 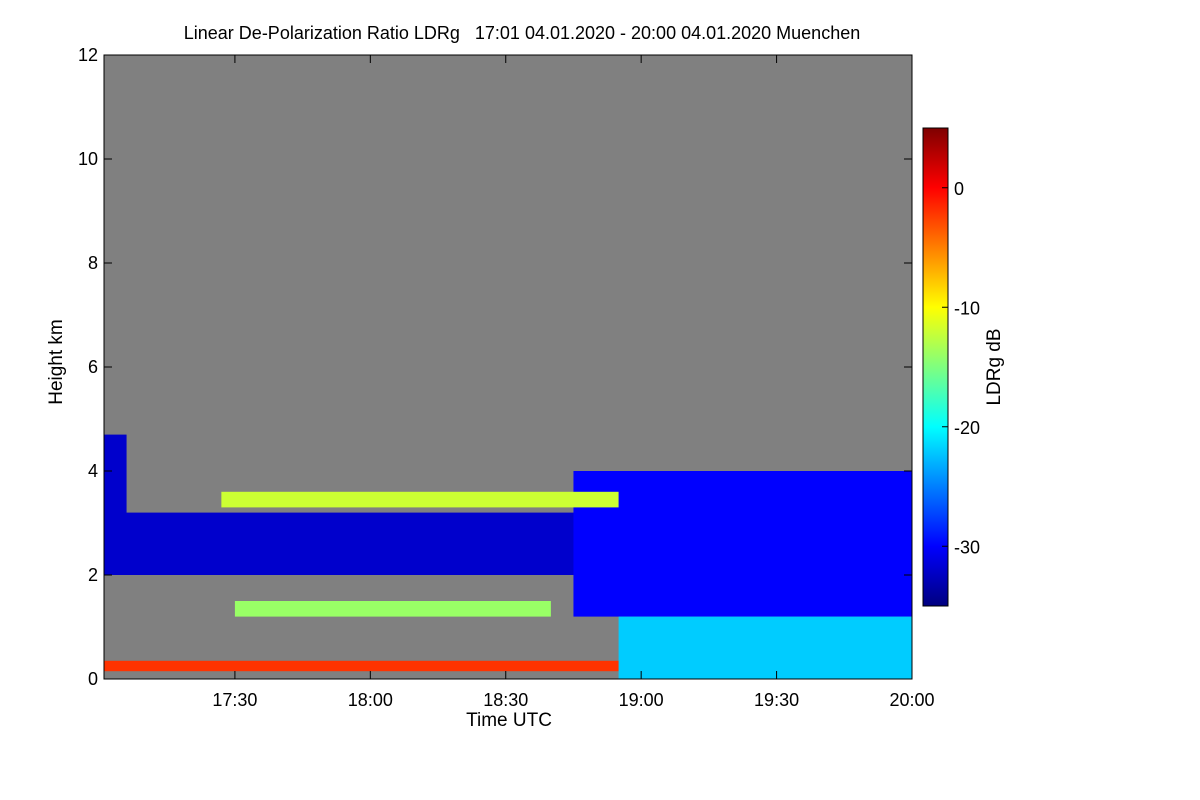 I want to click on x-tick-label-3: 19:00, so click(x=641, y=700).